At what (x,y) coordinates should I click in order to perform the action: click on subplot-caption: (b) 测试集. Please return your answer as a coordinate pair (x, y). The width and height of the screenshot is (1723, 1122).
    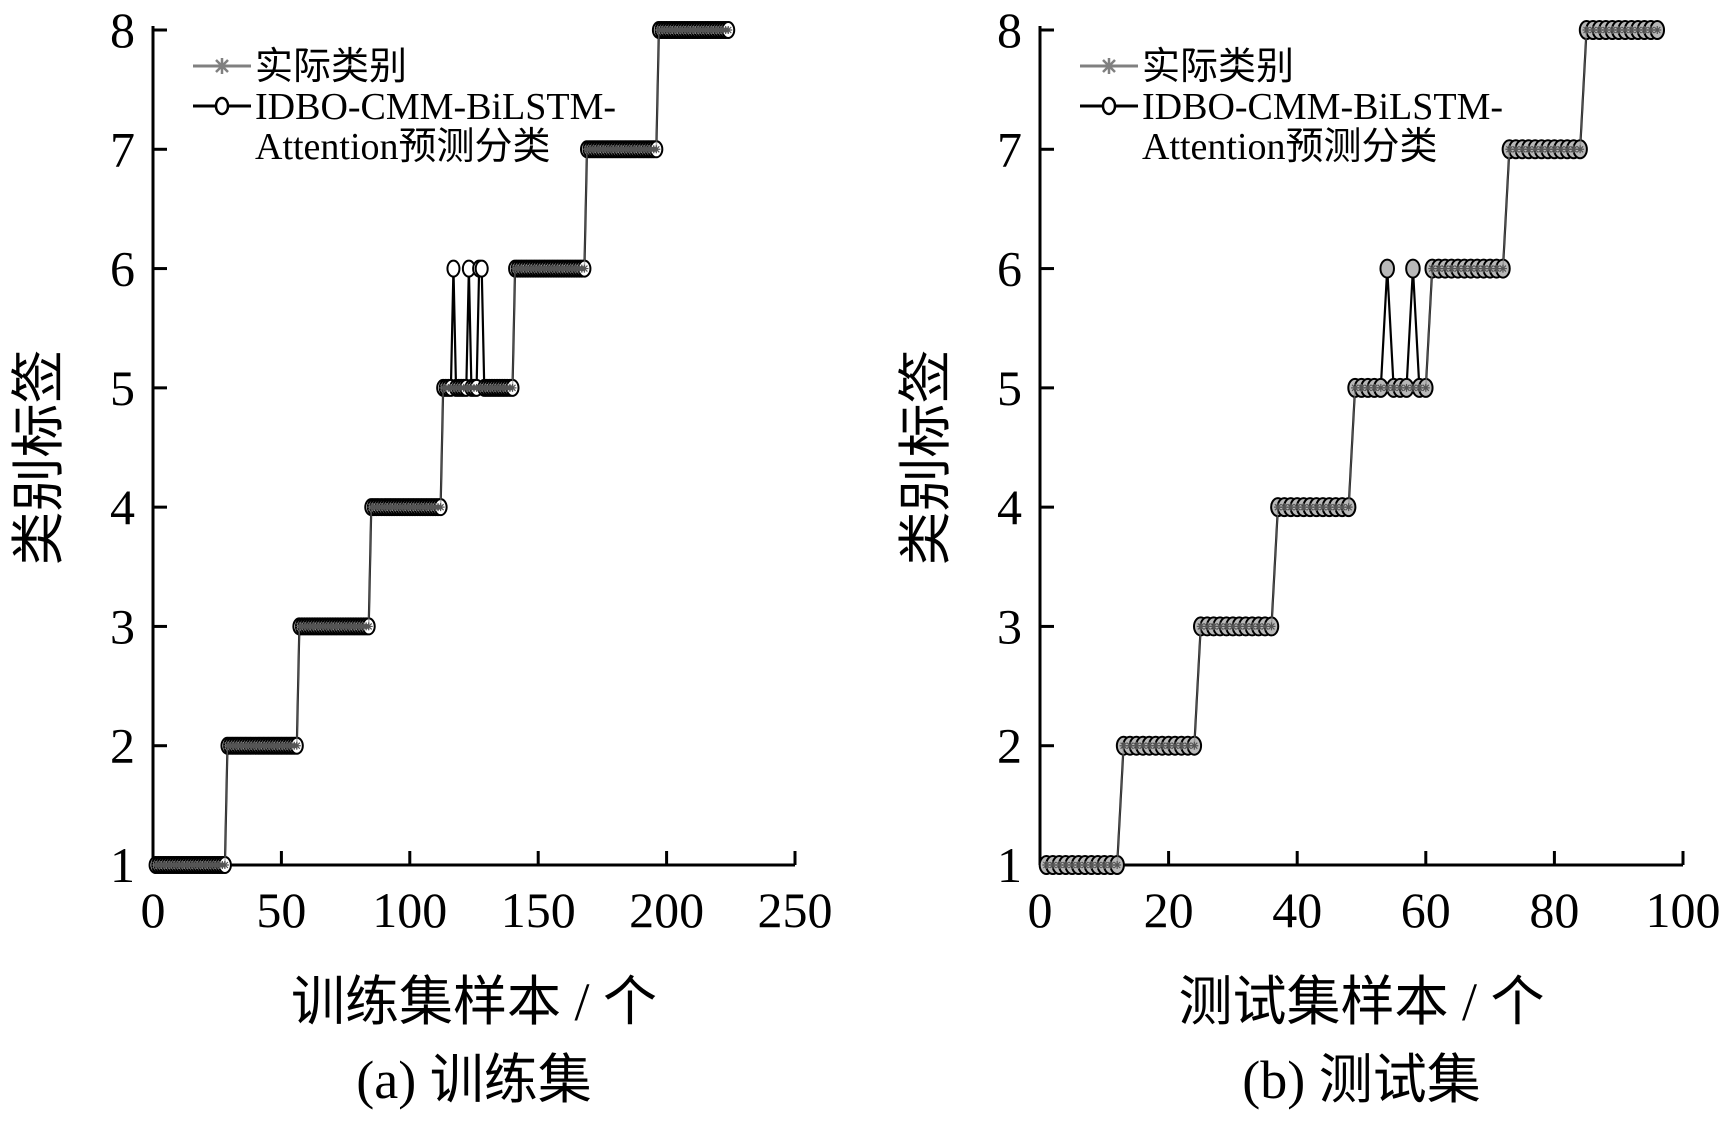
    Looking at the image, I should click on (1361, 1080).